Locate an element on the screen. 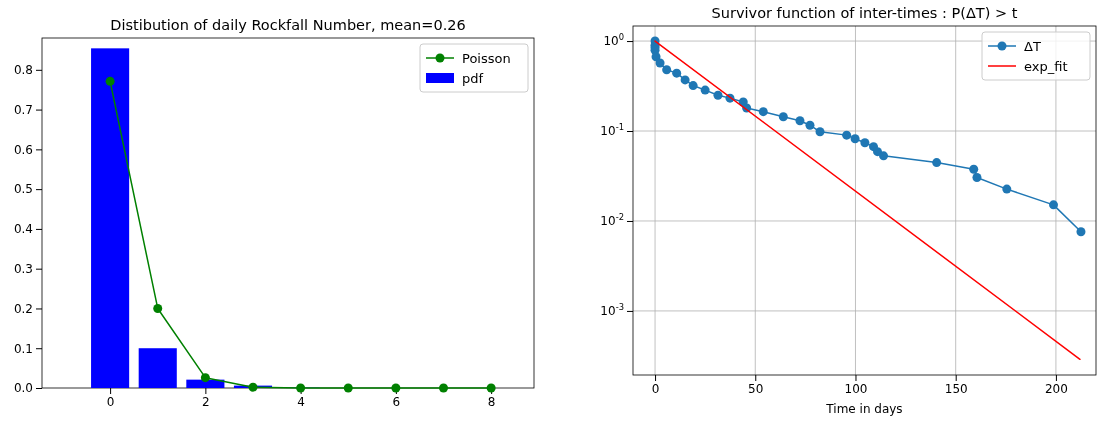 Image resolution: width=1097 pixels, height=421 pixels. y-tick-label: 0.7 is located at coordinates (23, 109).